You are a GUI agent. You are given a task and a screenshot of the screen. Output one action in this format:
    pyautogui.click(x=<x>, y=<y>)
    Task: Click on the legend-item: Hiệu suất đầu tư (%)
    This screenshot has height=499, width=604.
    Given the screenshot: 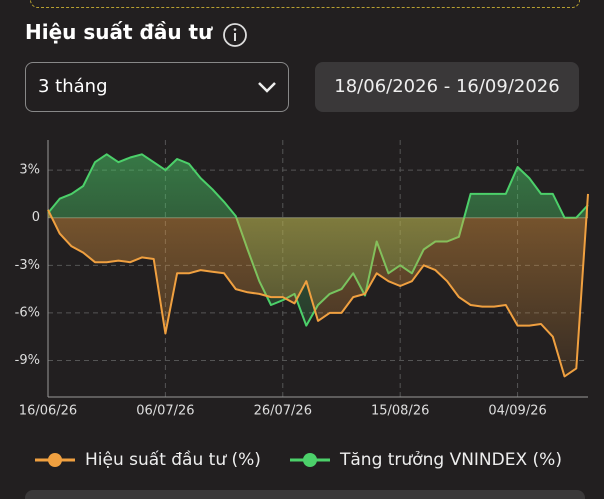 What is the action you would take?
    pyautogui.click(x=148, y=460)
    